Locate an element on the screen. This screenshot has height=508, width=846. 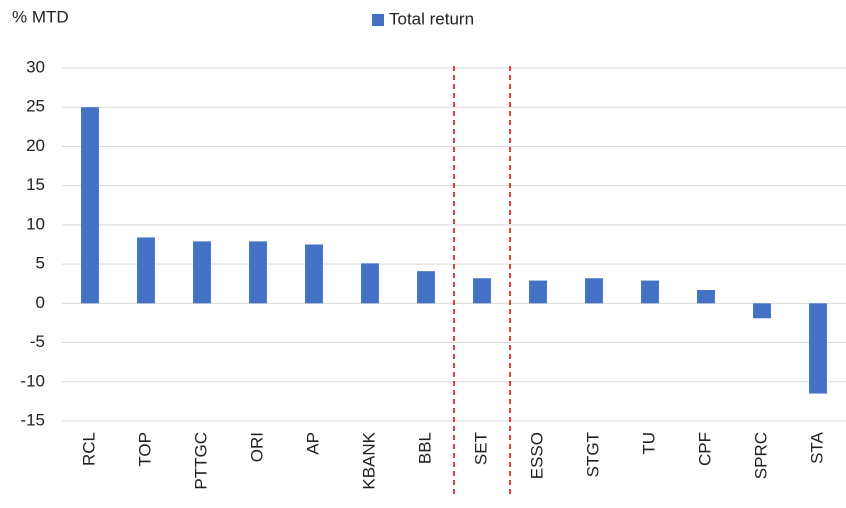
x-tick-label: STA is located at coordinates (816, 447).